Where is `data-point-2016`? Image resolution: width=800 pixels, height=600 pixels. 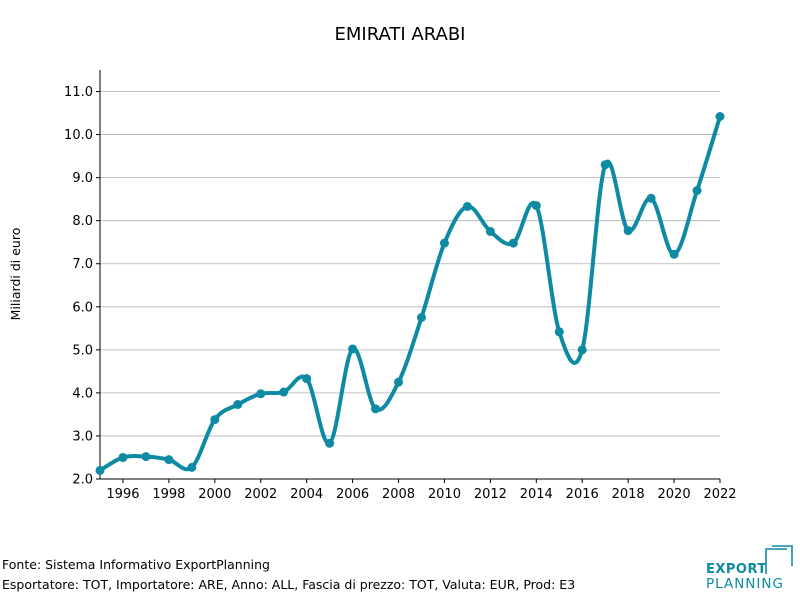 data-point-2016 is located at coordinates (582, 350).